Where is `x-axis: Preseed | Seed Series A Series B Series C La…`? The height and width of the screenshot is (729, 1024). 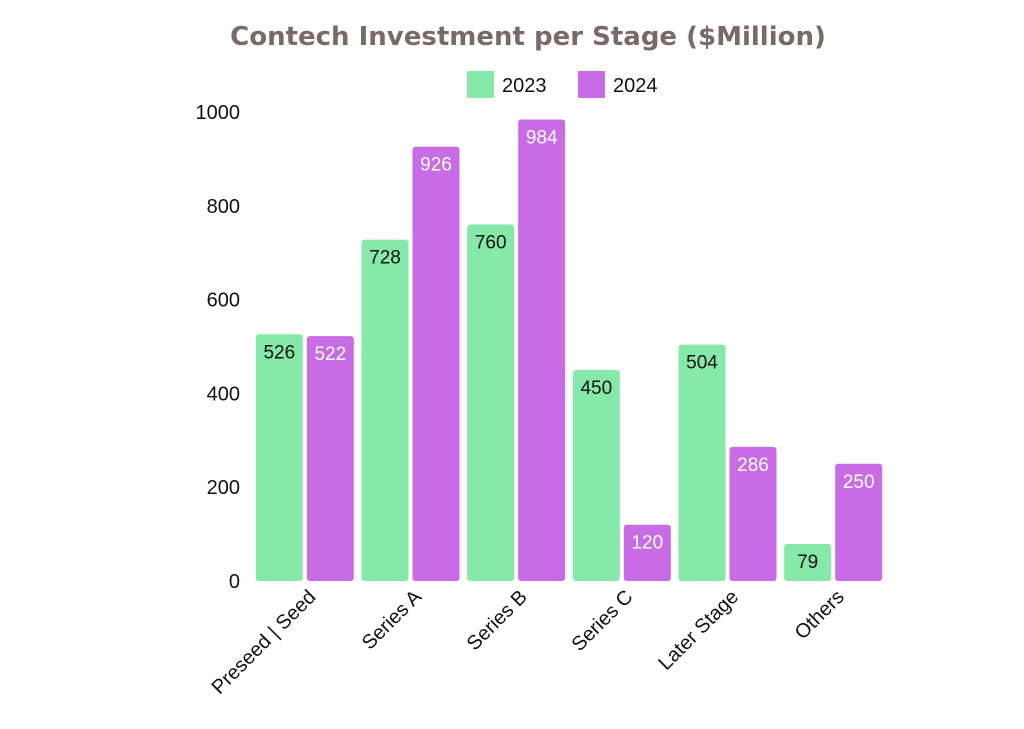 x-axis: Preseed | Seed Series A Series B Series C La… is located at coordinates (528, 642).